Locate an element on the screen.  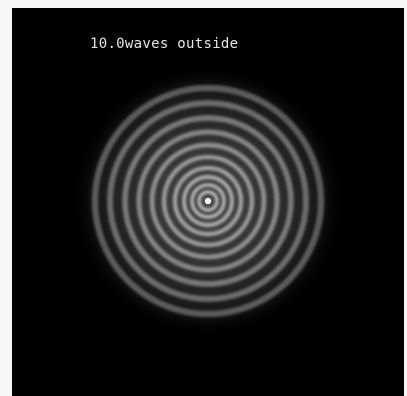
center-spot is located at coordinates (208, 201).